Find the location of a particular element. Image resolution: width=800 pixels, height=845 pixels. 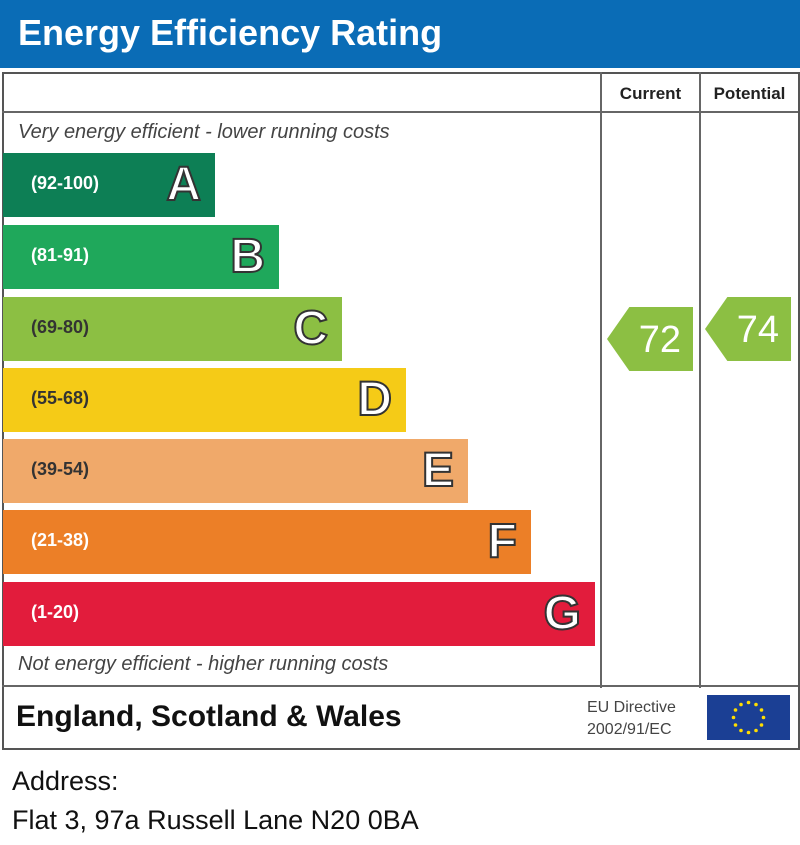

band-f-bar: (21-38) F is located at coordinates (267, 542).